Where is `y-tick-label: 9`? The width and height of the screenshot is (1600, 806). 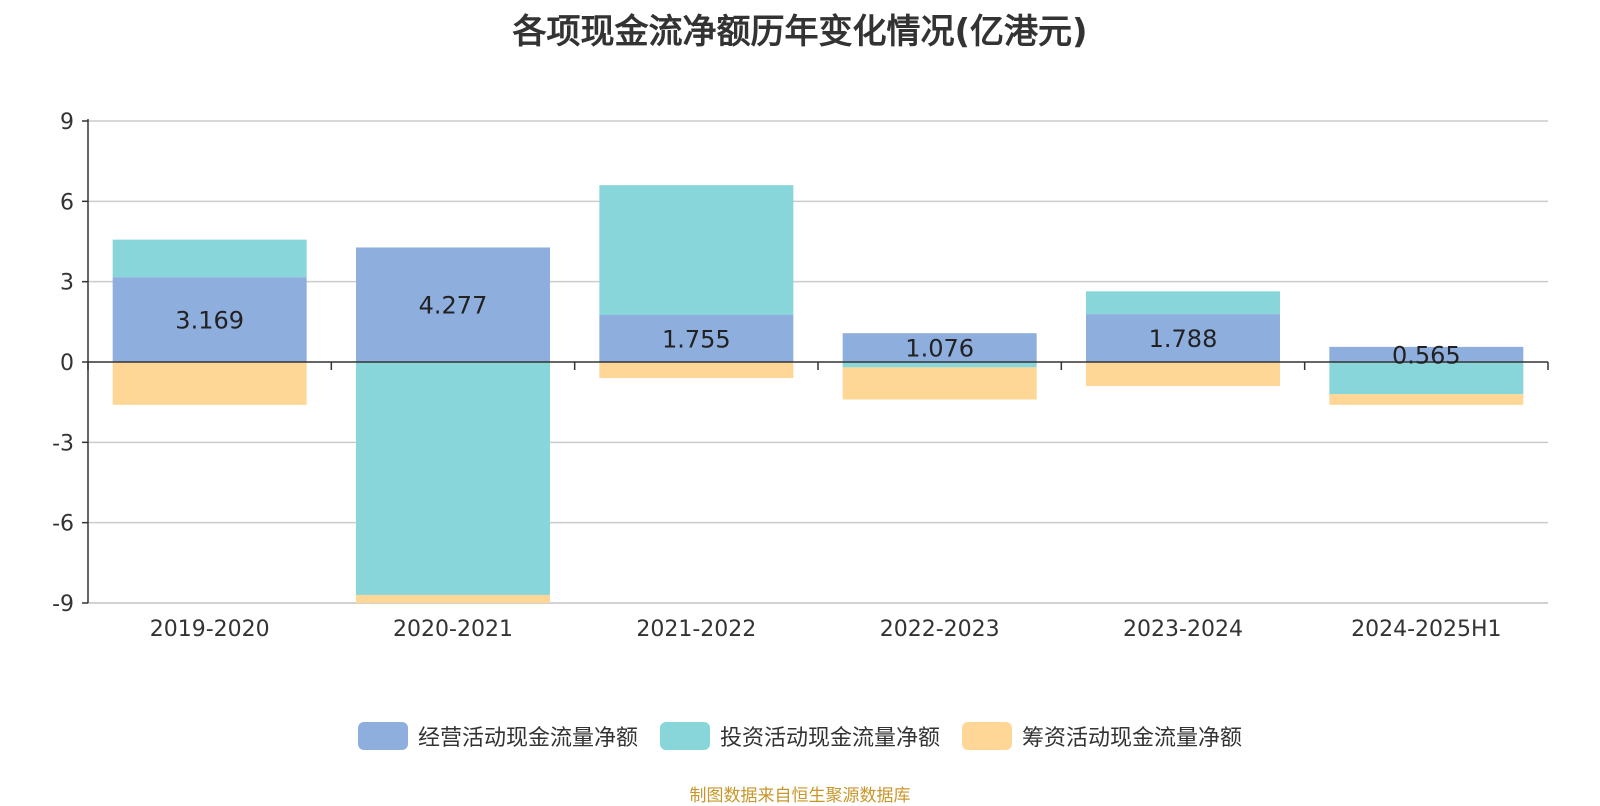
y-tick-label: 9 is located at coordinates (67, 122).